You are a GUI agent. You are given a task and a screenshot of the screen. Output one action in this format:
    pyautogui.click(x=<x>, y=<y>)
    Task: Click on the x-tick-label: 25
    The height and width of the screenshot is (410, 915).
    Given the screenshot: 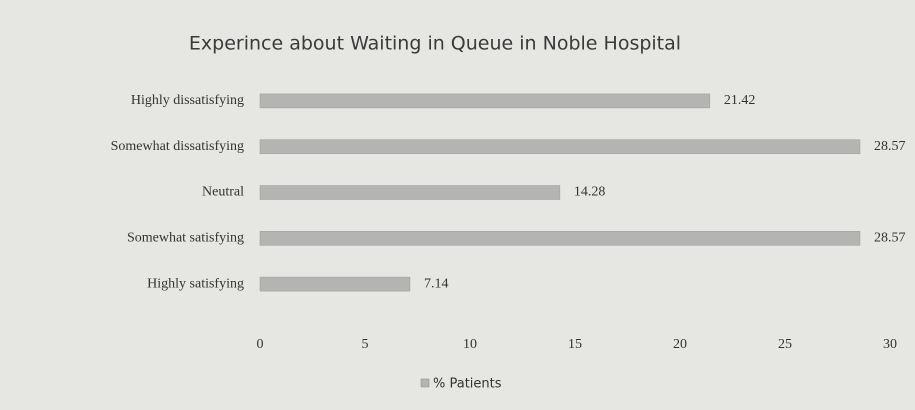 What is the action you would take?
    pyautogui.click(x=785, y=344)
    